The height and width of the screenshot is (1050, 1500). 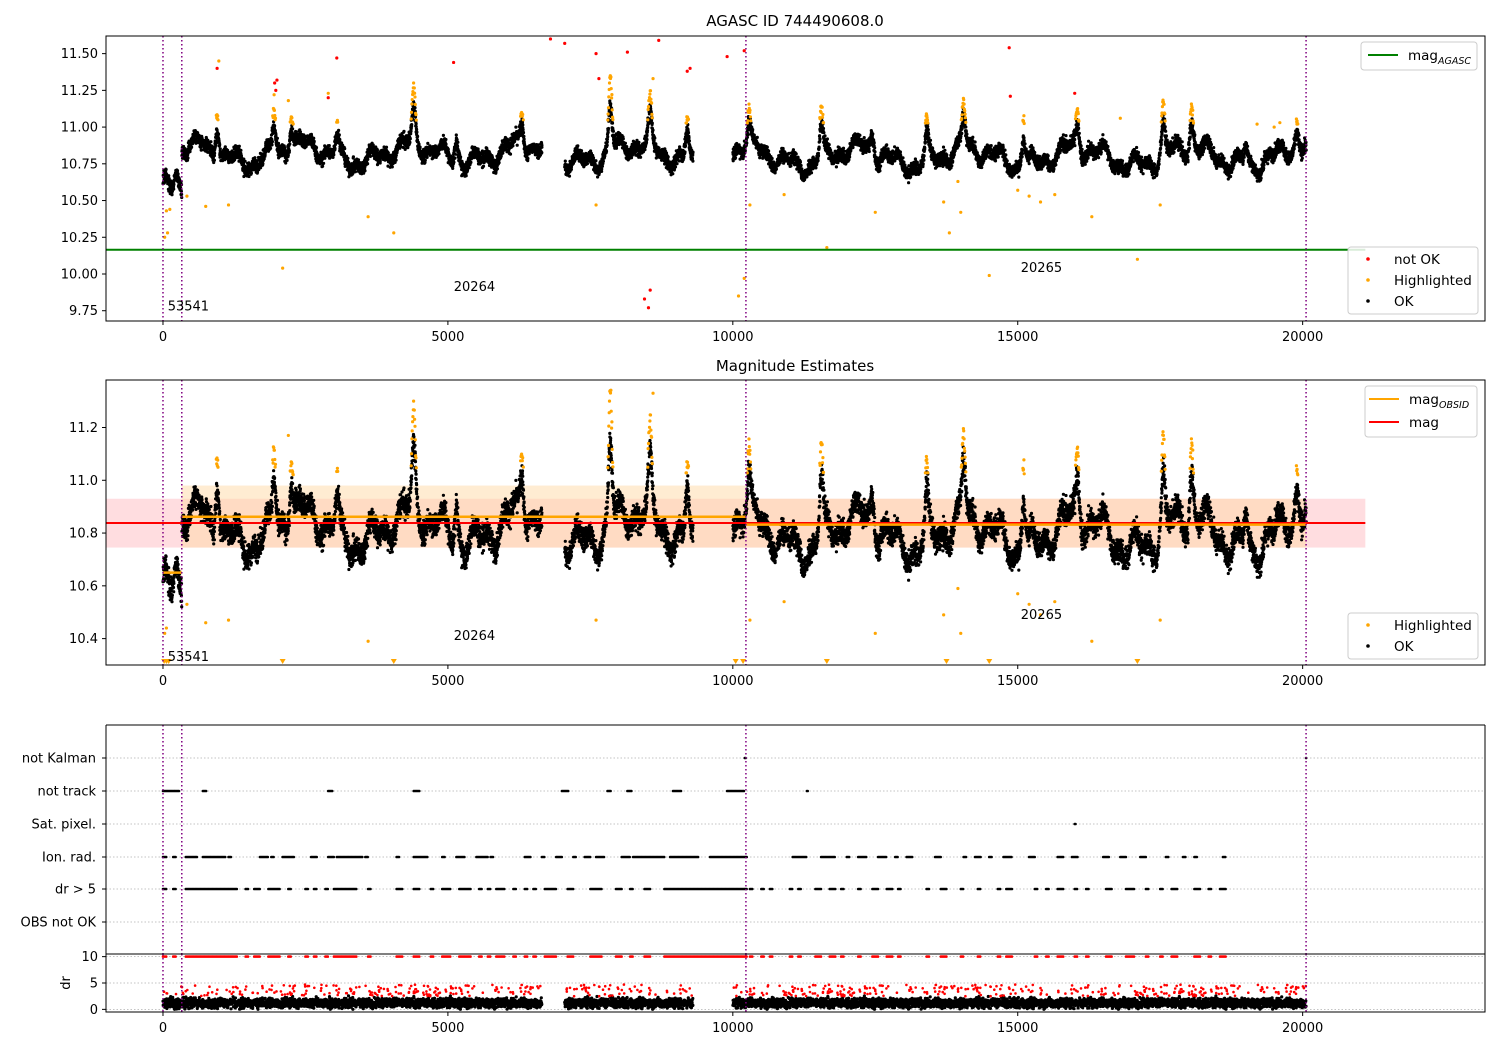 I want to click on estimates-legend-bottom-box, so click(x=1413, y=636).